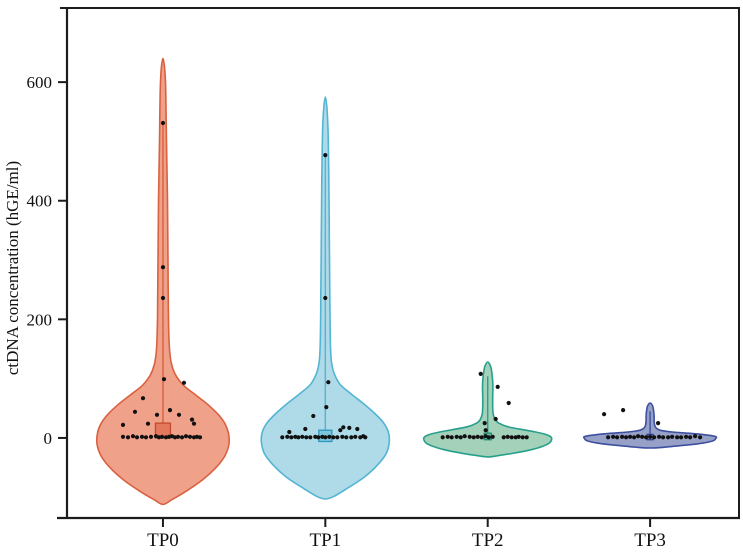 This screenshot has width=743, height=554. What do you see at coordinates (40, 82) in the screenshot?
I see `y-tick-label: 600` at bounding box center [40, 82].